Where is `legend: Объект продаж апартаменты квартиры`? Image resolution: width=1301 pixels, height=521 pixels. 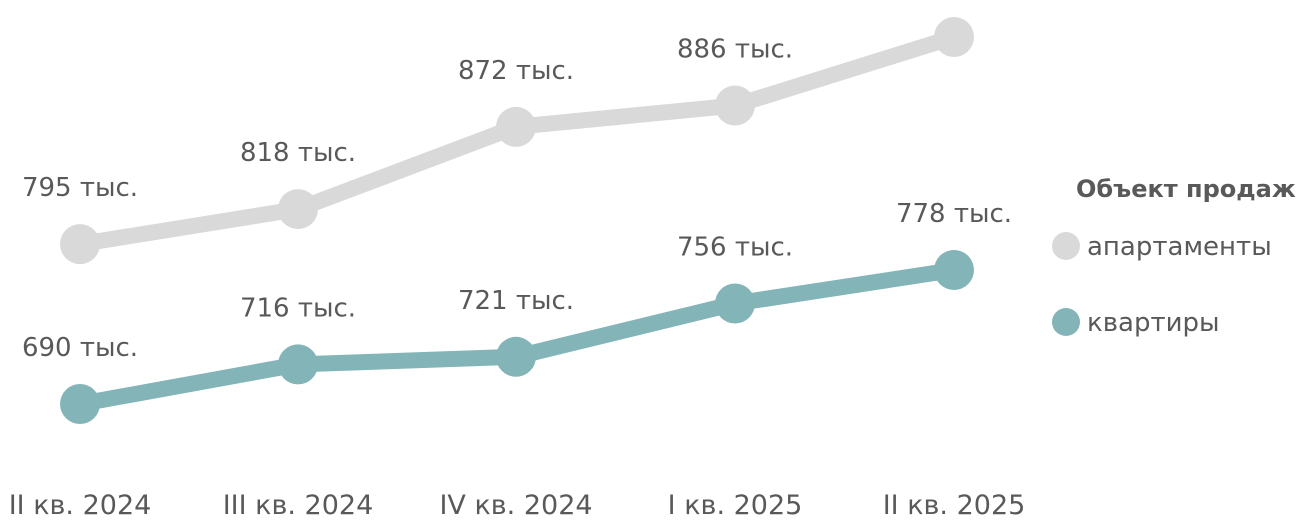 legend: Объект продаж апартаменты квартиры is located at coordinates (1174, 256).